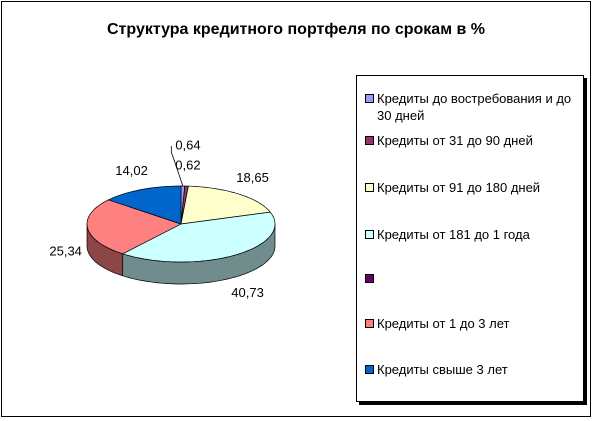 This screenshot has width=595, height=421. Describe the element at coordinates (442, 369) in the screenshot. I see `legend-label: Кредиты свыше 3 лет` at that location.